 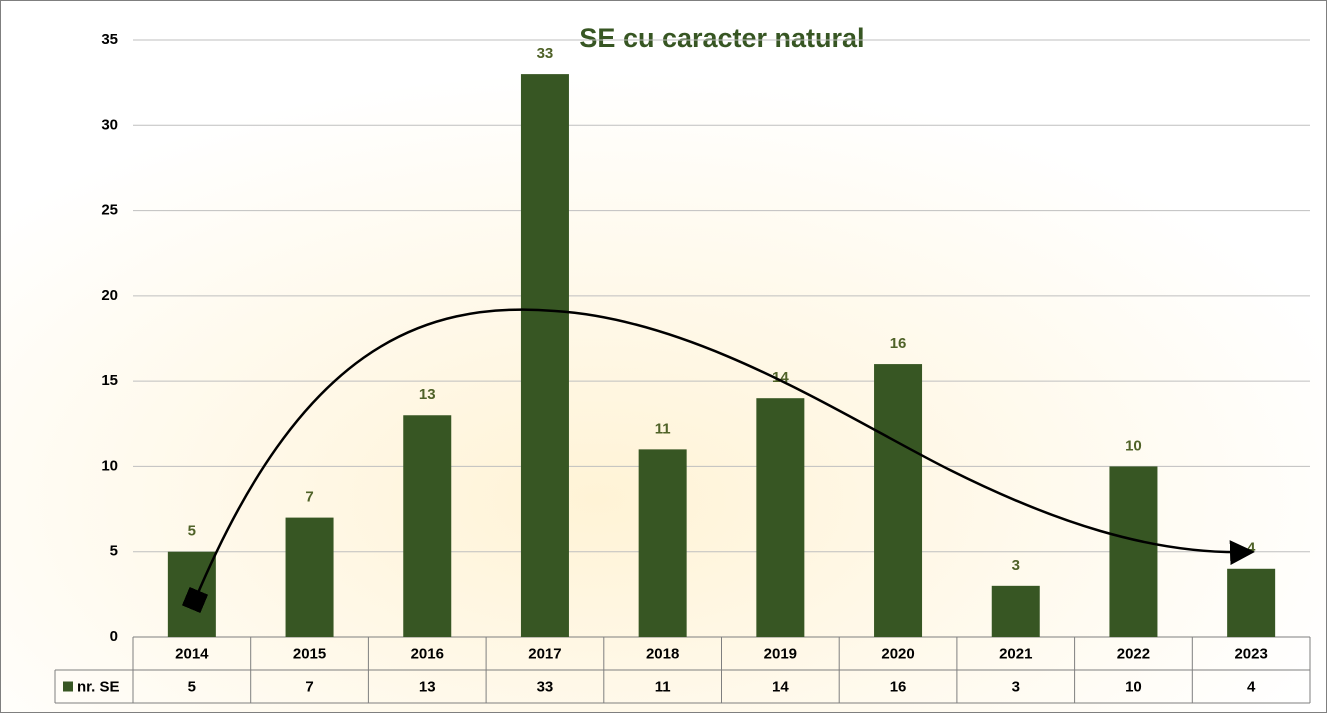 What do you see at coordinates (1133, 686) in the screenshot?
I see `table-value: 10` at bounding box center [1133, 686].